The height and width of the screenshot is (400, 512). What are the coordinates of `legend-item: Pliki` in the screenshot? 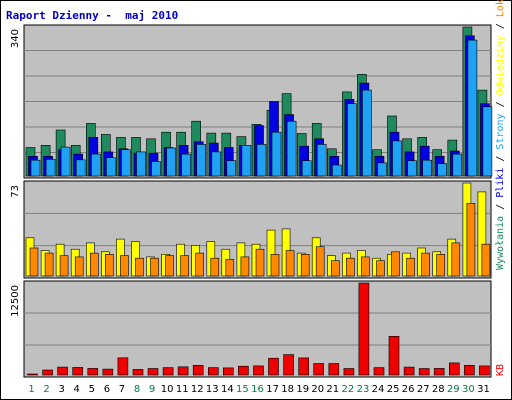 It's located at (500, 183).